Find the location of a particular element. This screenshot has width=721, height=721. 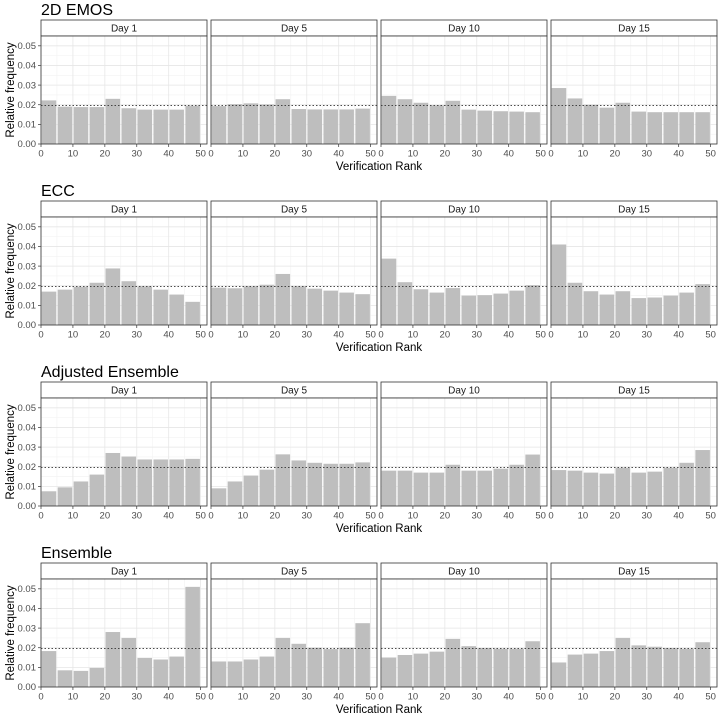

y-axis-title: Relative frequency is located at coordinates (11, 89).